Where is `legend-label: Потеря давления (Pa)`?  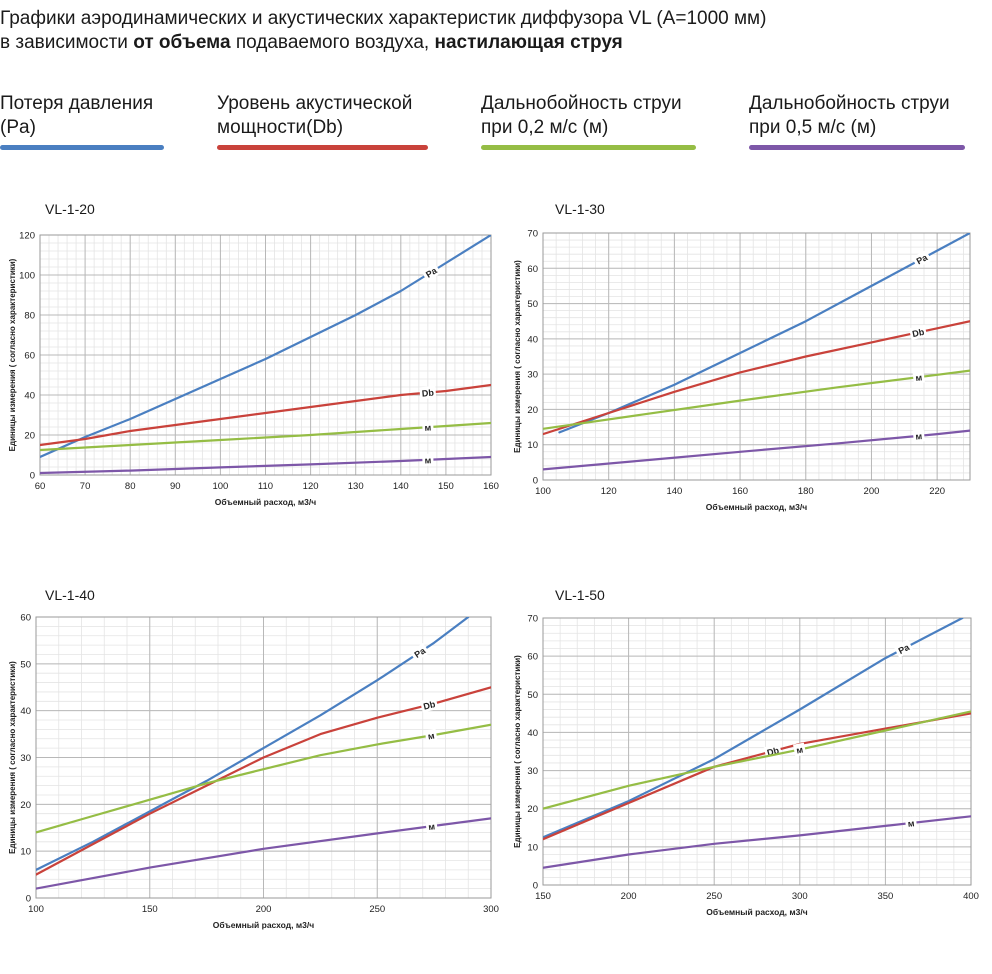 legend-label: Потеря давления (Pa) is located at coordinates (77, 115).